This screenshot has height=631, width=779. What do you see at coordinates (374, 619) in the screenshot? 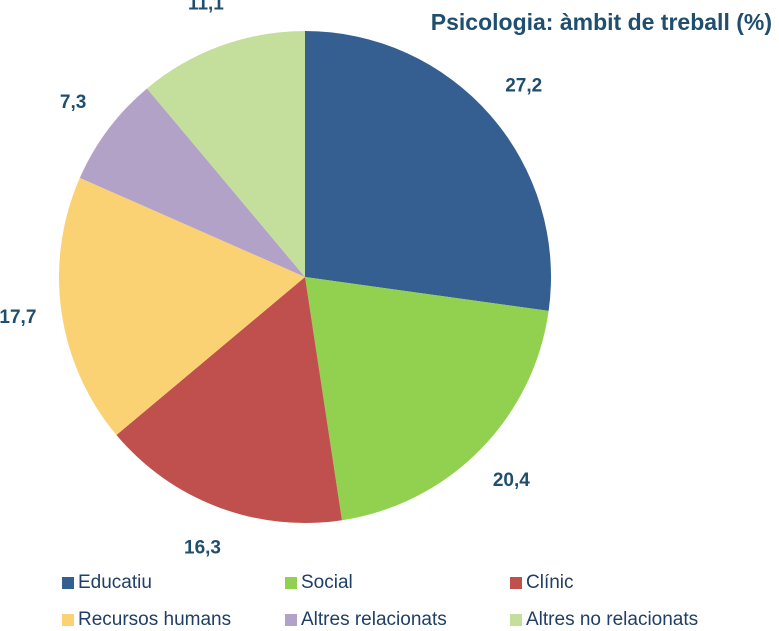
I see `legend-label: Altres relacionats` at bounding box center [374, 619].